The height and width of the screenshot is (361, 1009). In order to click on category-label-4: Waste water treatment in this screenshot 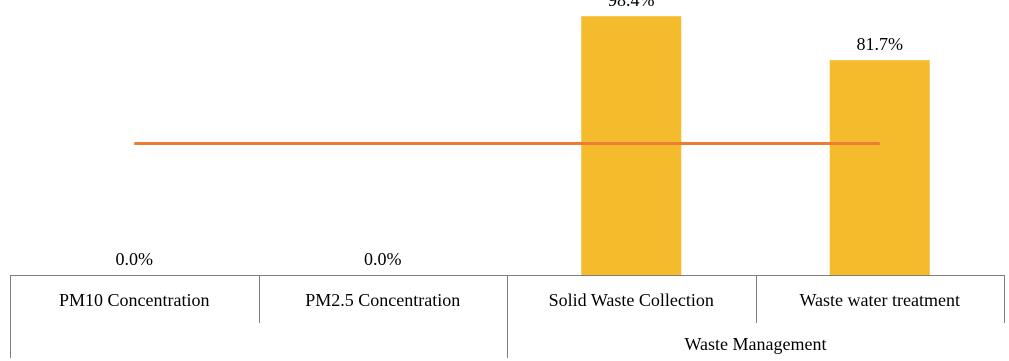, I will do `click(880, 300)`.